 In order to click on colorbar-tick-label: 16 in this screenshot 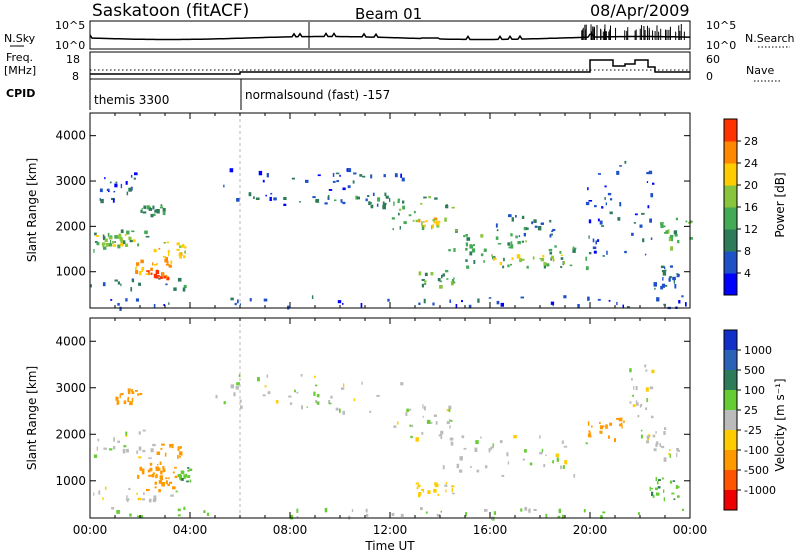, I will do `click(751, 207)`.